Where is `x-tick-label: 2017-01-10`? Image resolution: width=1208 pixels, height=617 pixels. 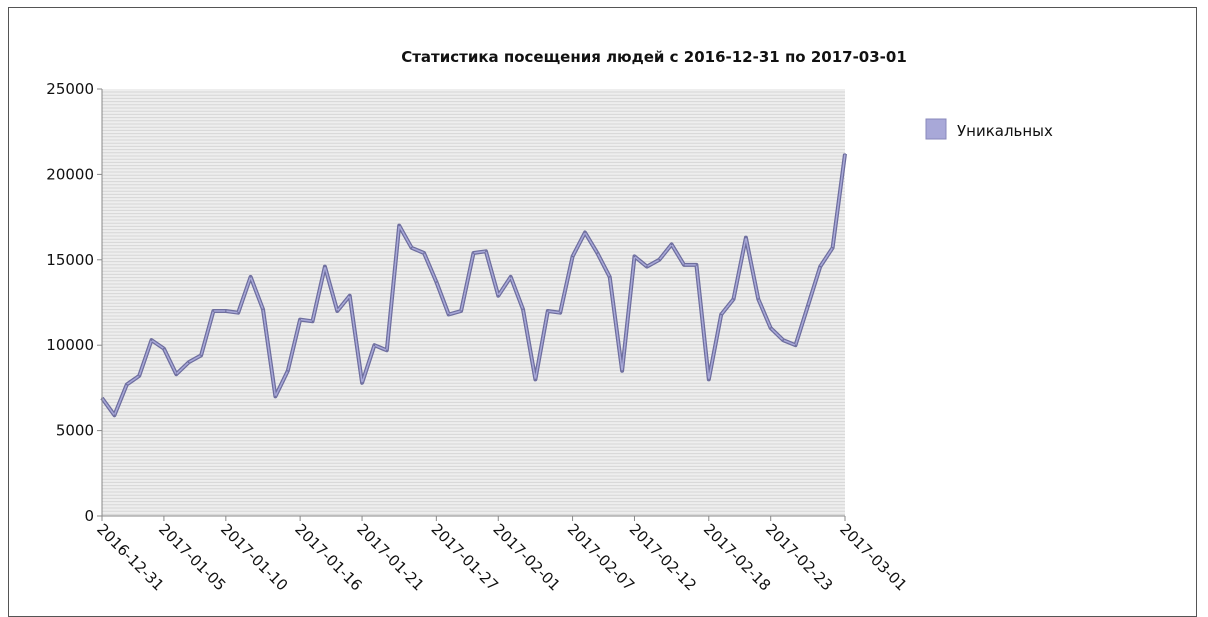 x-tick-label: 2017-01-10 is located at coordinates (254, 557).